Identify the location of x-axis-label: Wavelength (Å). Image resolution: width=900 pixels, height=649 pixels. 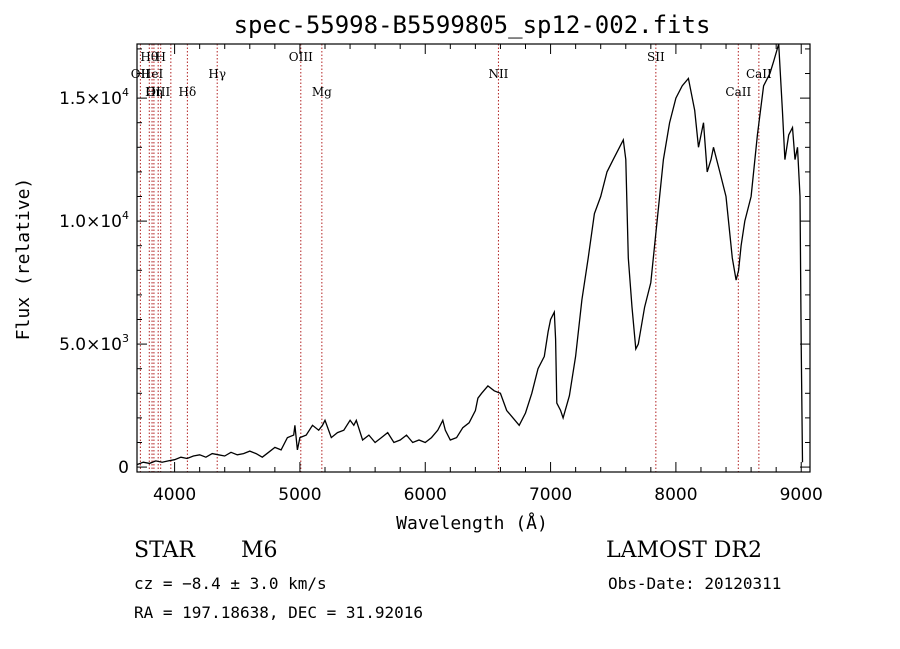
(472, 523).